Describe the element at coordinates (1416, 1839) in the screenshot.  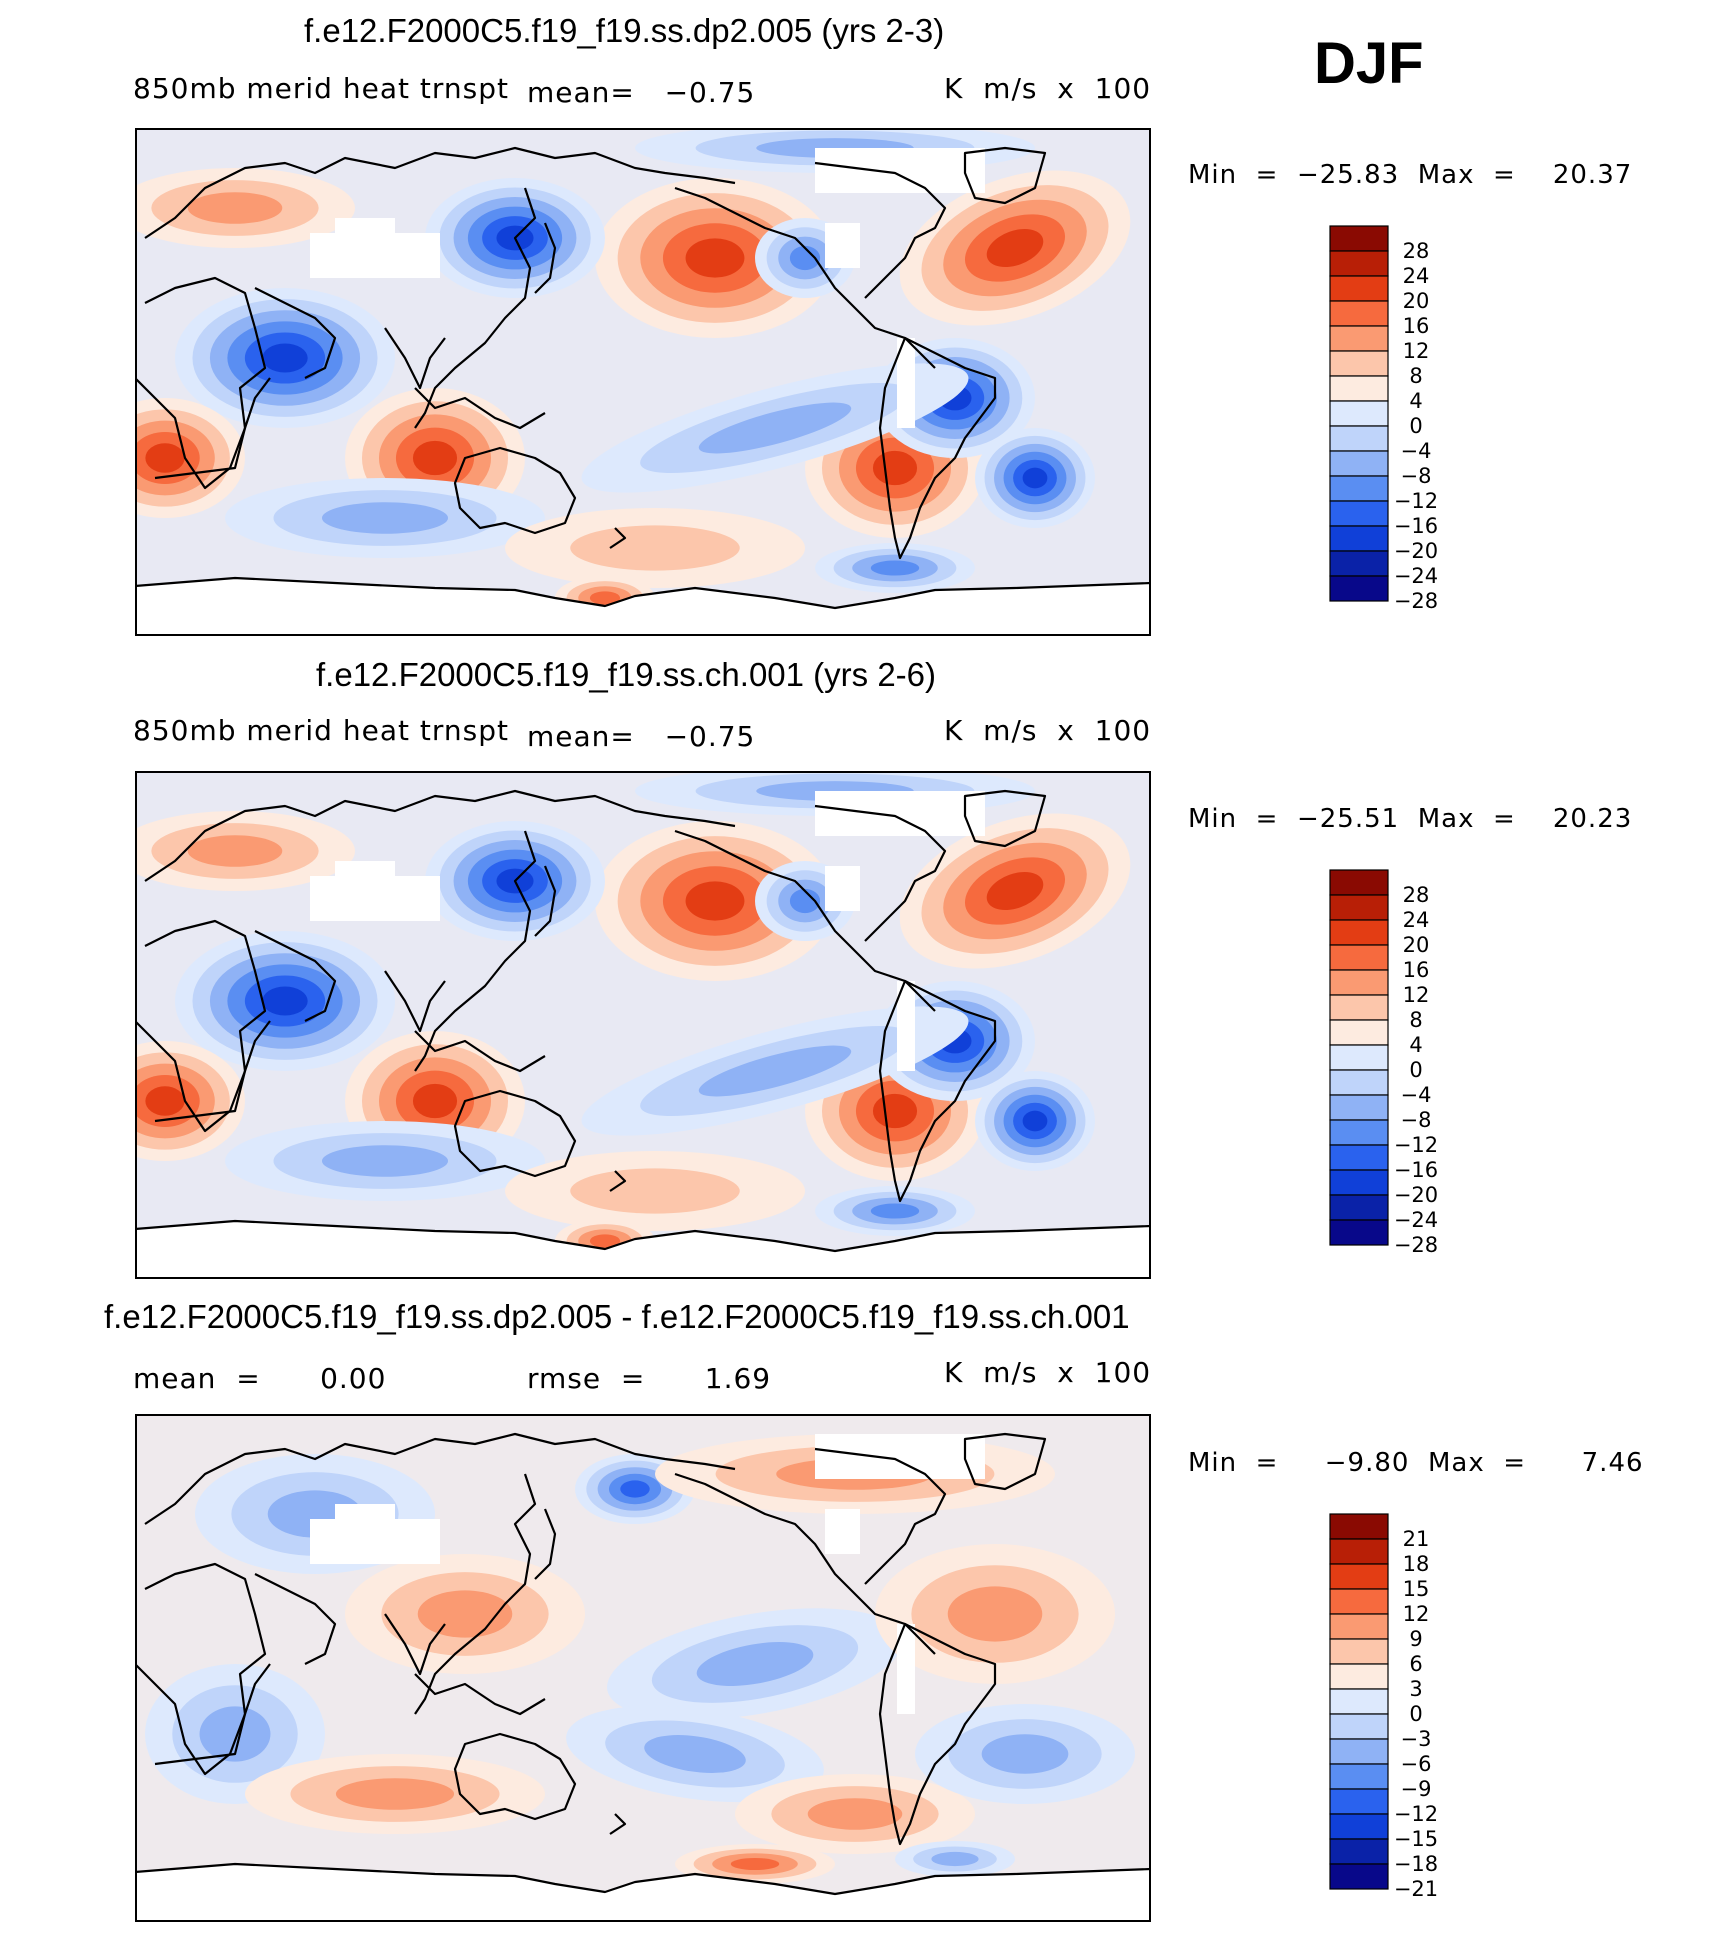
I see `colorbar-tick-label: −15` at that location.